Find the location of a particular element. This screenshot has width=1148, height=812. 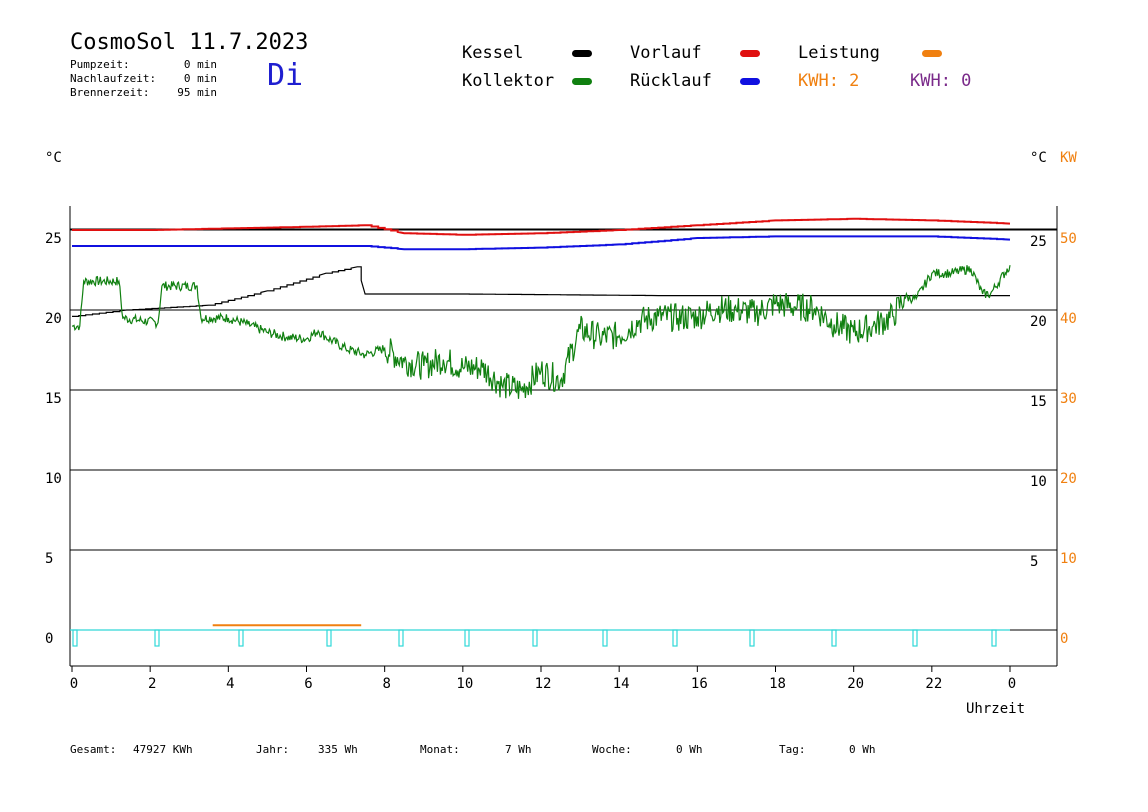

legend-label-kollektor: Kollektor is located at coordinates (508, 81).